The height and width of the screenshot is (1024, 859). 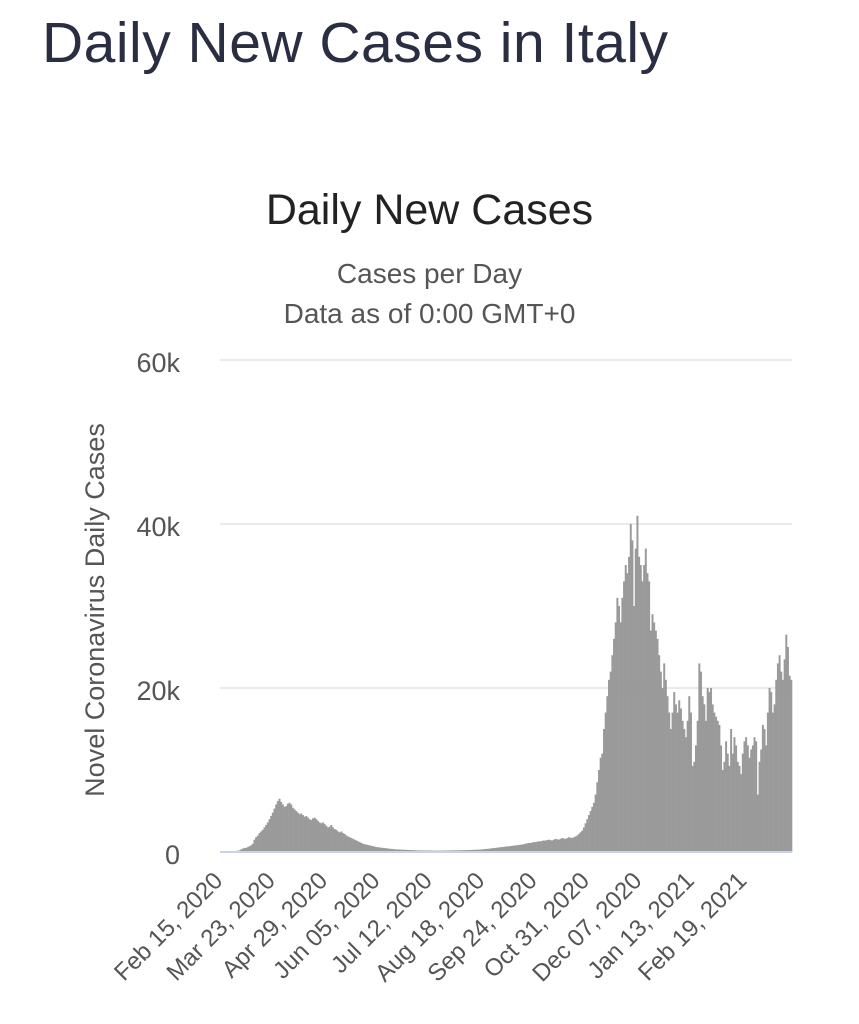 What do you see at coordinates (355, 43) in the screenshot?
I see `page-title: Daily New Cases in Italy` at bounding box center [355, 43].